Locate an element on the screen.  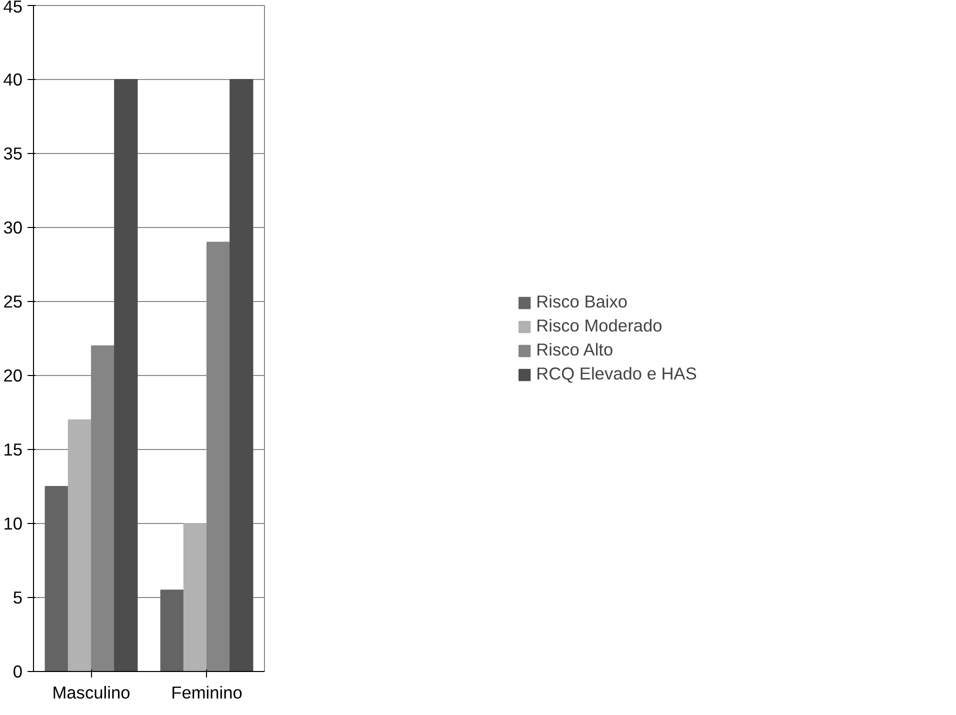
y-tick-label: 0 is located at coordinates (17, 672).